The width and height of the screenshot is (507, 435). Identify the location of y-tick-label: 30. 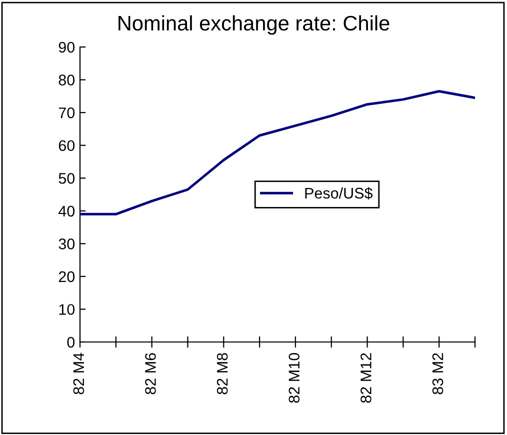
(66, 244).